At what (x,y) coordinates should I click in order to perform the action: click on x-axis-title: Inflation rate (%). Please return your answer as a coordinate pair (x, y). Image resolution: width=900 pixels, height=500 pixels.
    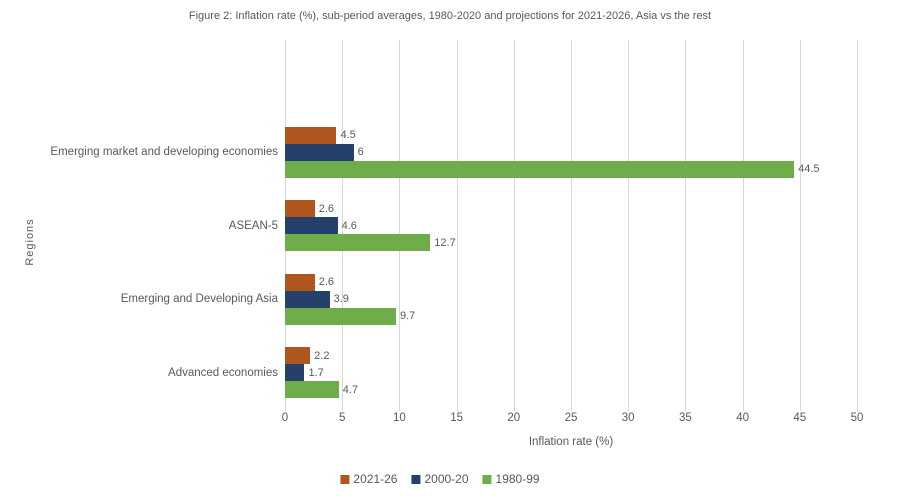
    Looking at the image, I should click on (571, 442).